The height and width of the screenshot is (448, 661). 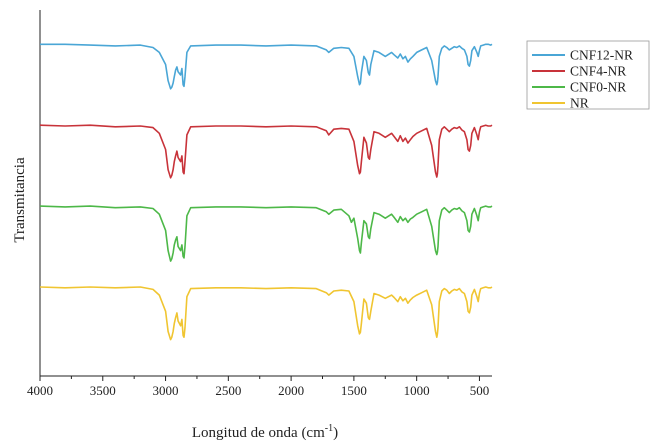 I want to click on x-tick-label: 1000, so click(x=417, y=390).